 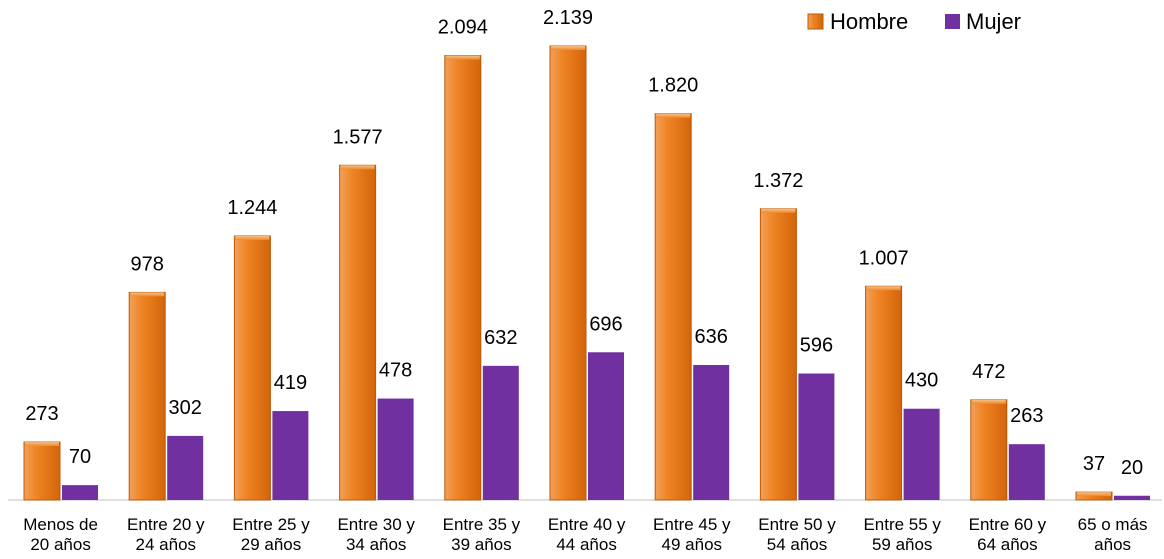 I want to click on legend-entry-hombre: Hombre, so click(x=857, y=21).